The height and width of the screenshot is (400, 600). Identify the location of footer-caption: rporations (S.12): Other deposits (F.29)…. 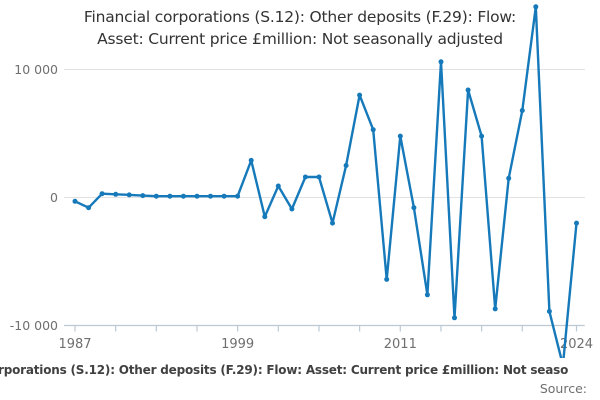
(284, 370).